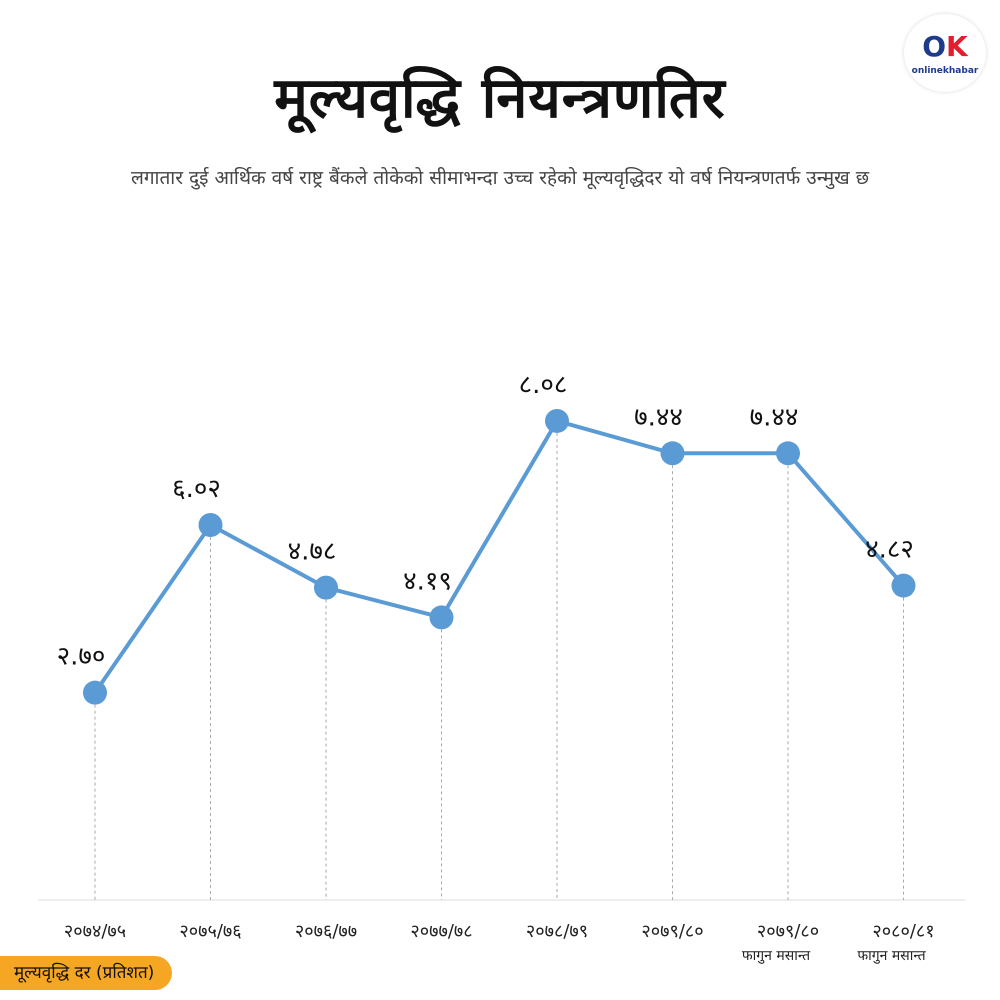 Image resolution: width=1000 pixels, height=1000 pixels. I want to click on logo-brand-text: onlinekhabar, so click(945, 71).